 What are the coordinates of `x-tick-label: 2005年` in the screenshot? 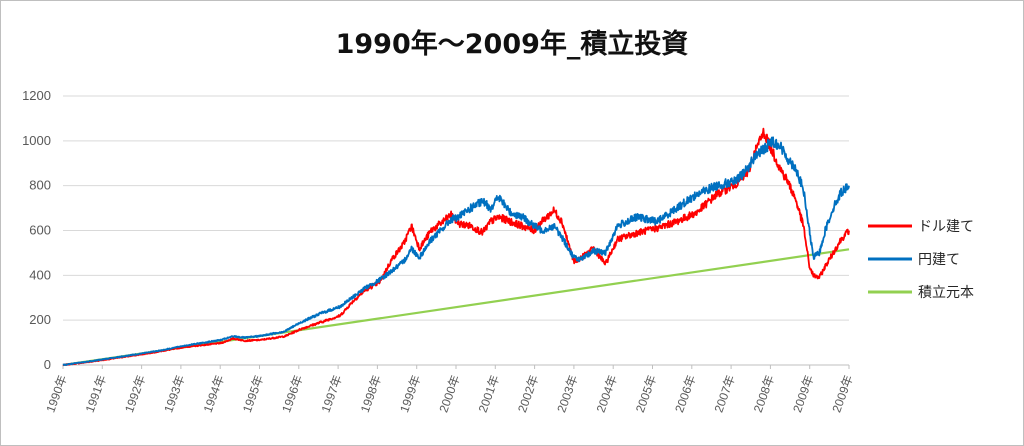 It's located at (646, 393).